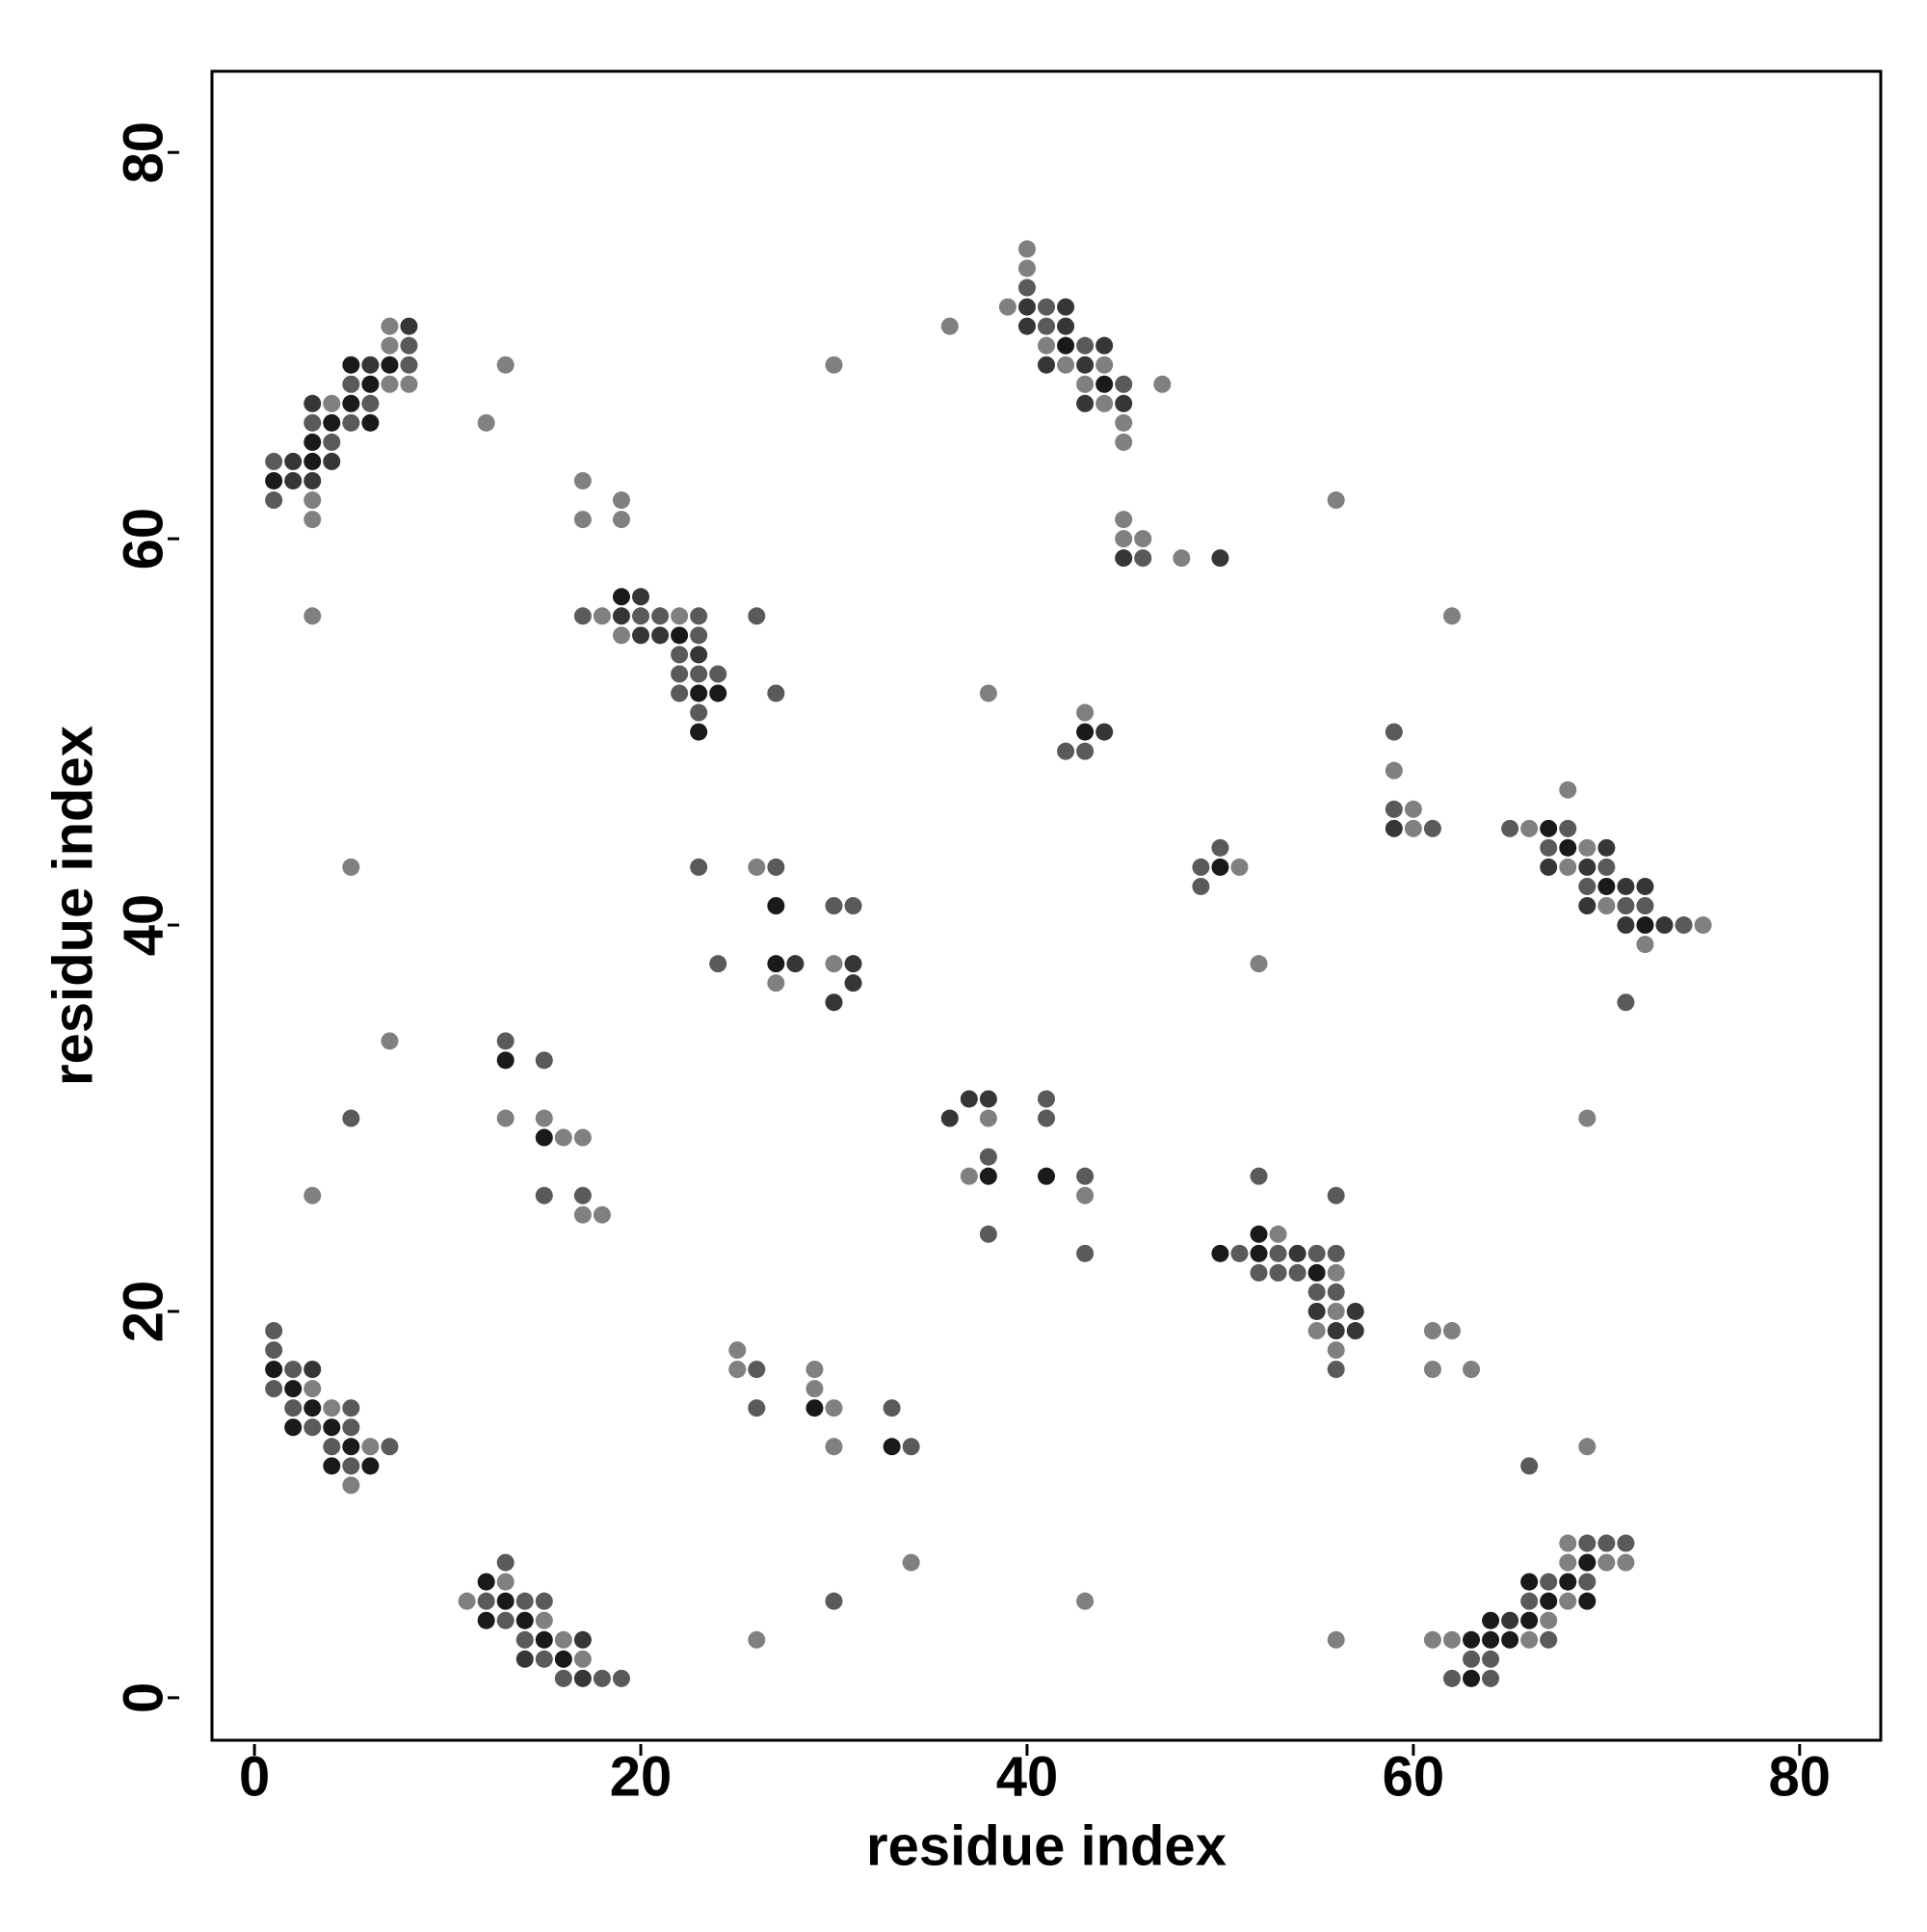 The image size is (1927, 1932). Describe the element at coordinates (1414, 1776) in the screenshot. I see `x-tick-label: 60` at that location.